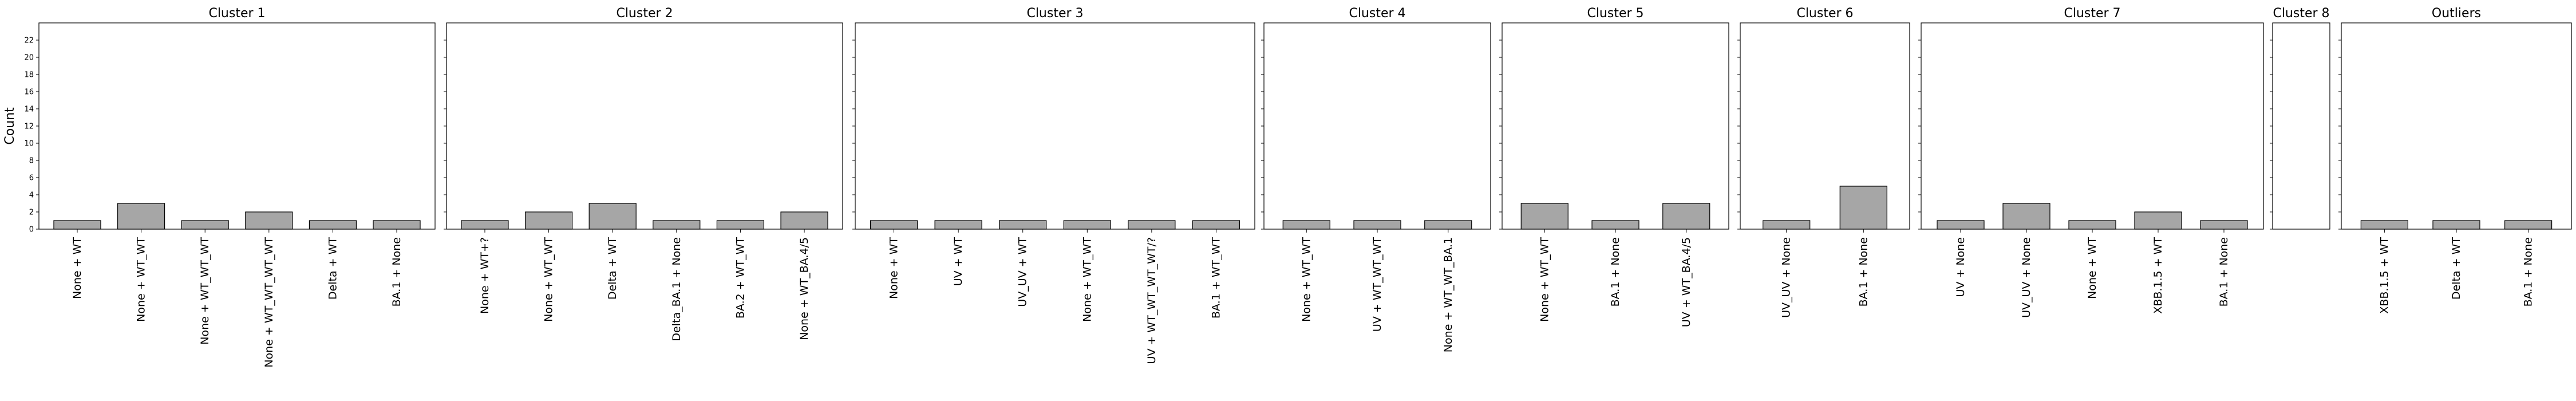 This screenshot has height=401, width=2576. Describe the element at coordinates (29, 127) in the screenshot. I see `y-tick-label: 12` at that location.